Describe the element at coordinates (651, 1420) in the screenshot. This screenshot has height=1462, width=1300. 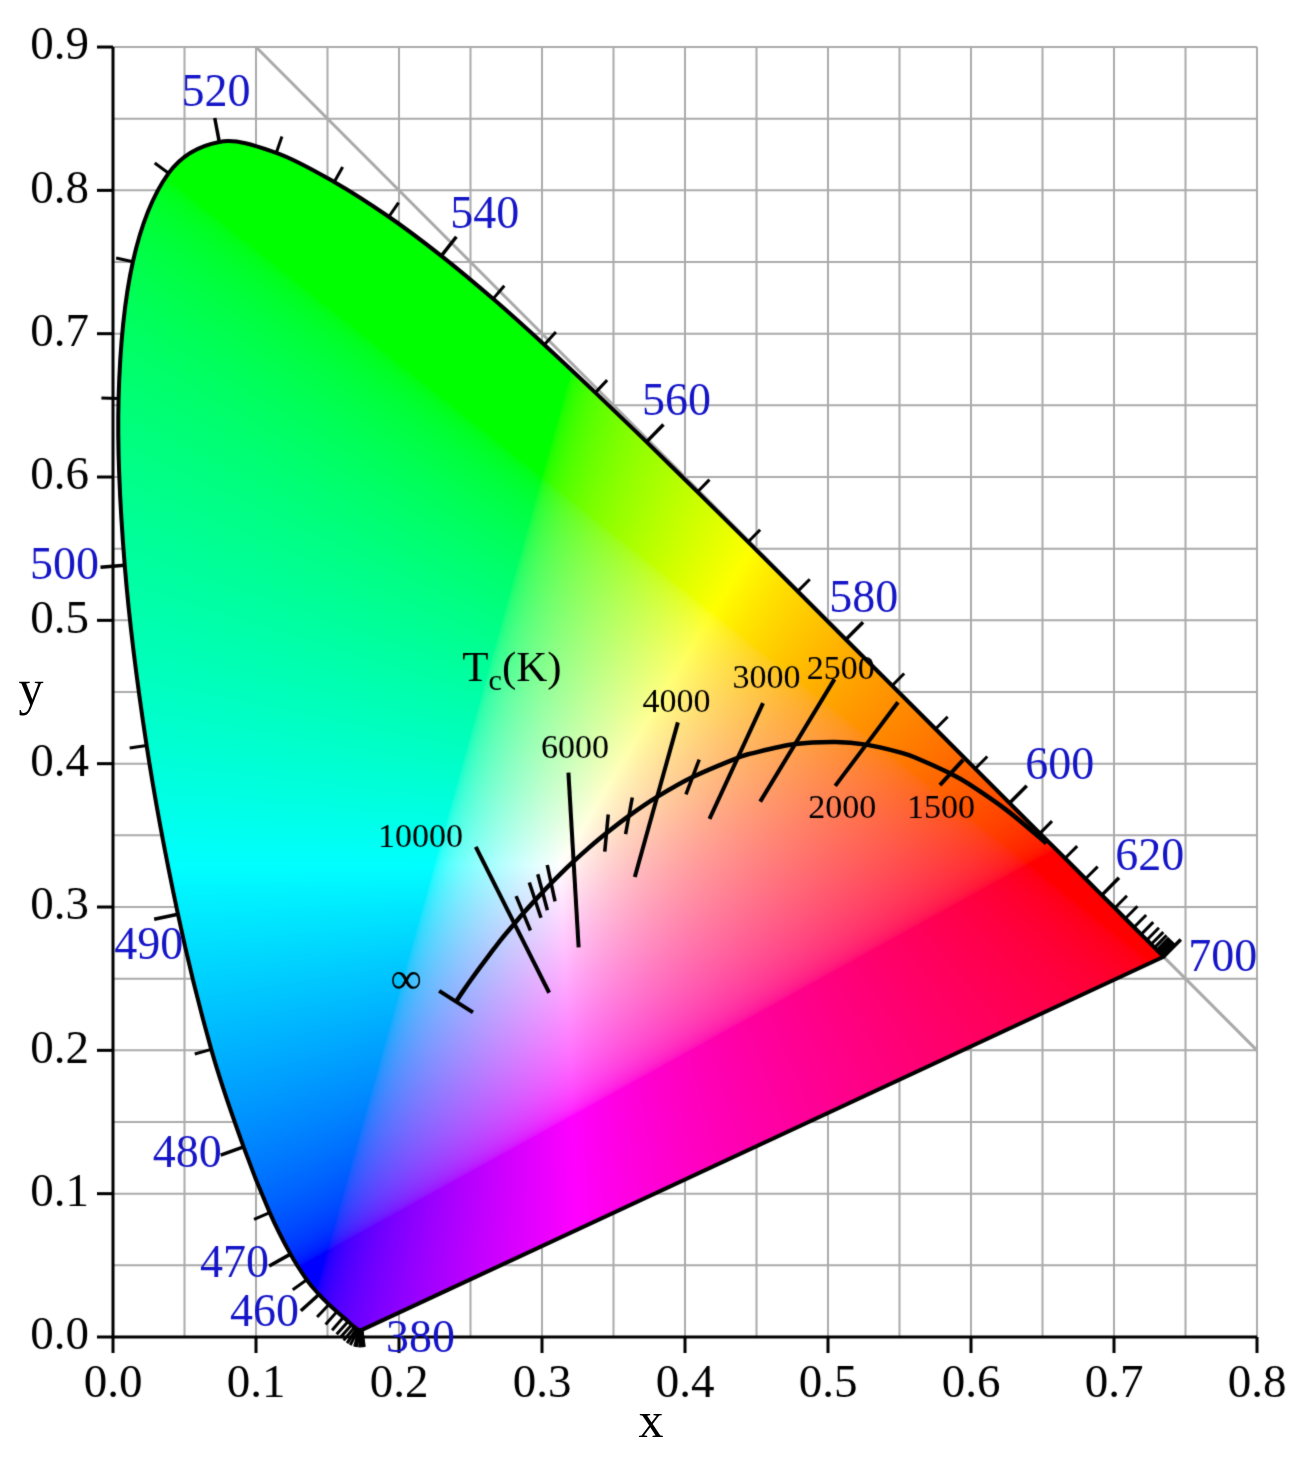
I see `x-axis-title: x` at that location.